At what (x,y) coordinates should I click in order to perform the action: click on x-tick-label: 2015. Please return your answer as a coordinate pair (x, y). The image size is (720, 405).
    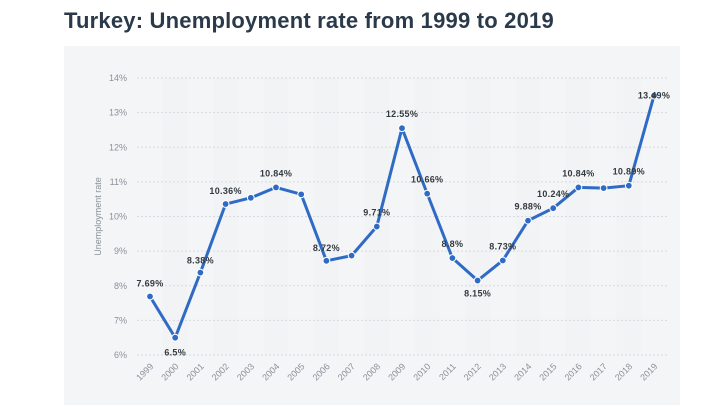
    Looking at the image, I should click on (547, 371).